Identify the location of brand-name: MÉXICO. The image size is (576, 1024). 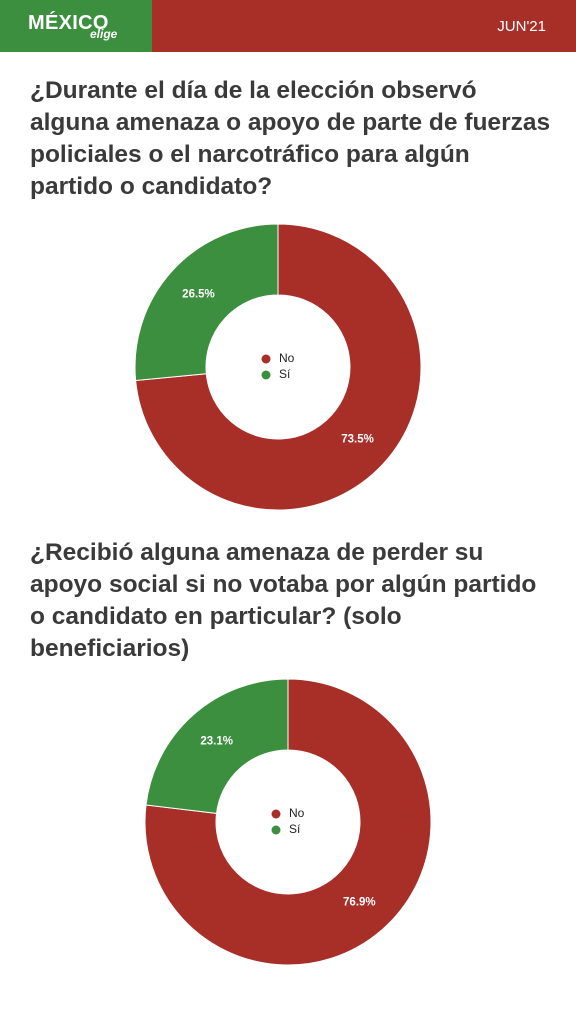
(68, 23).